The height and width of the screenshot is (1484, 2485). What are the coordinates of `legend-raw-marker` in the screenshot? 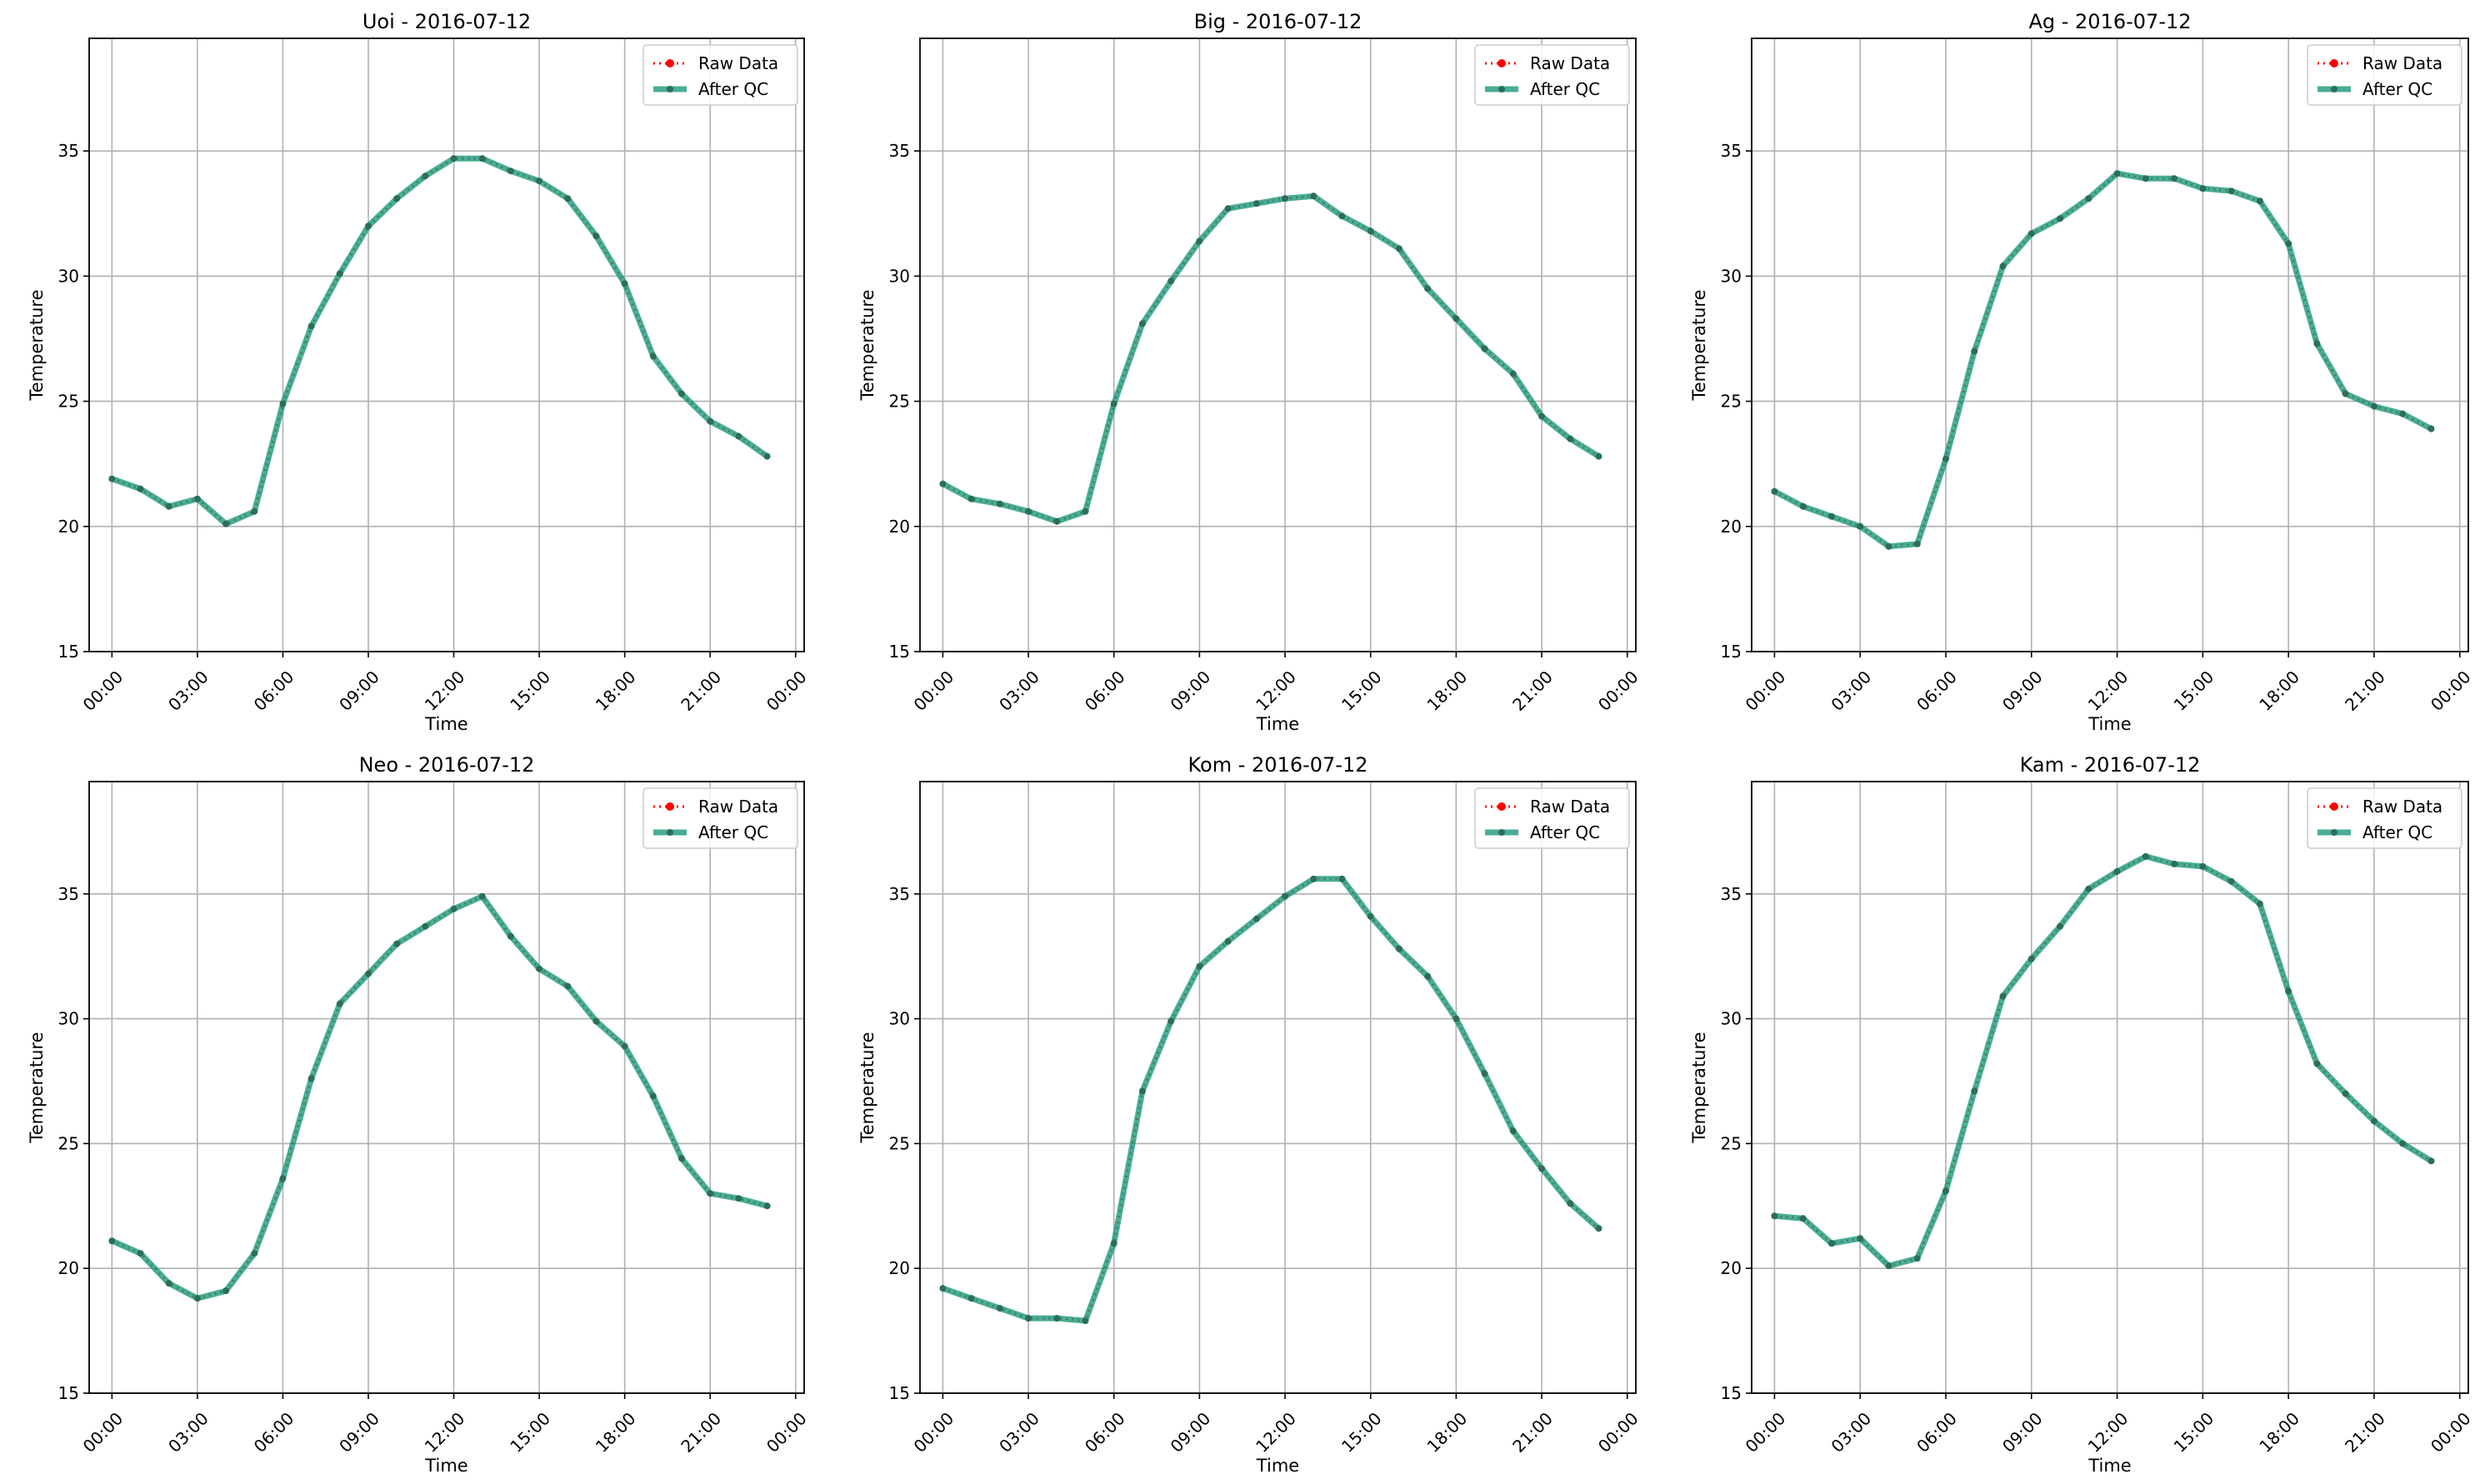 It's located at (670, 806).